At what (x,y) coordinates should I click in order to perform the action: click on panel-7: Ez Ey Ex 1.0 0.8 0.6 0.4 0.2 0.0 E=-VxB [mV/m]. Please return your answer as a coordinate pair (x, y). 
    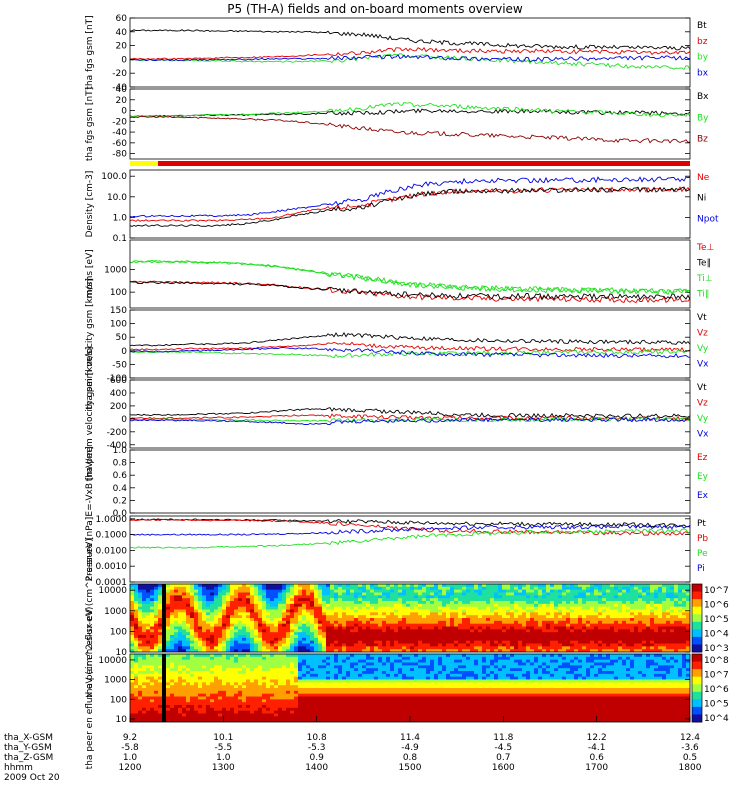
    Looking at the image, I should click on (397, 482).